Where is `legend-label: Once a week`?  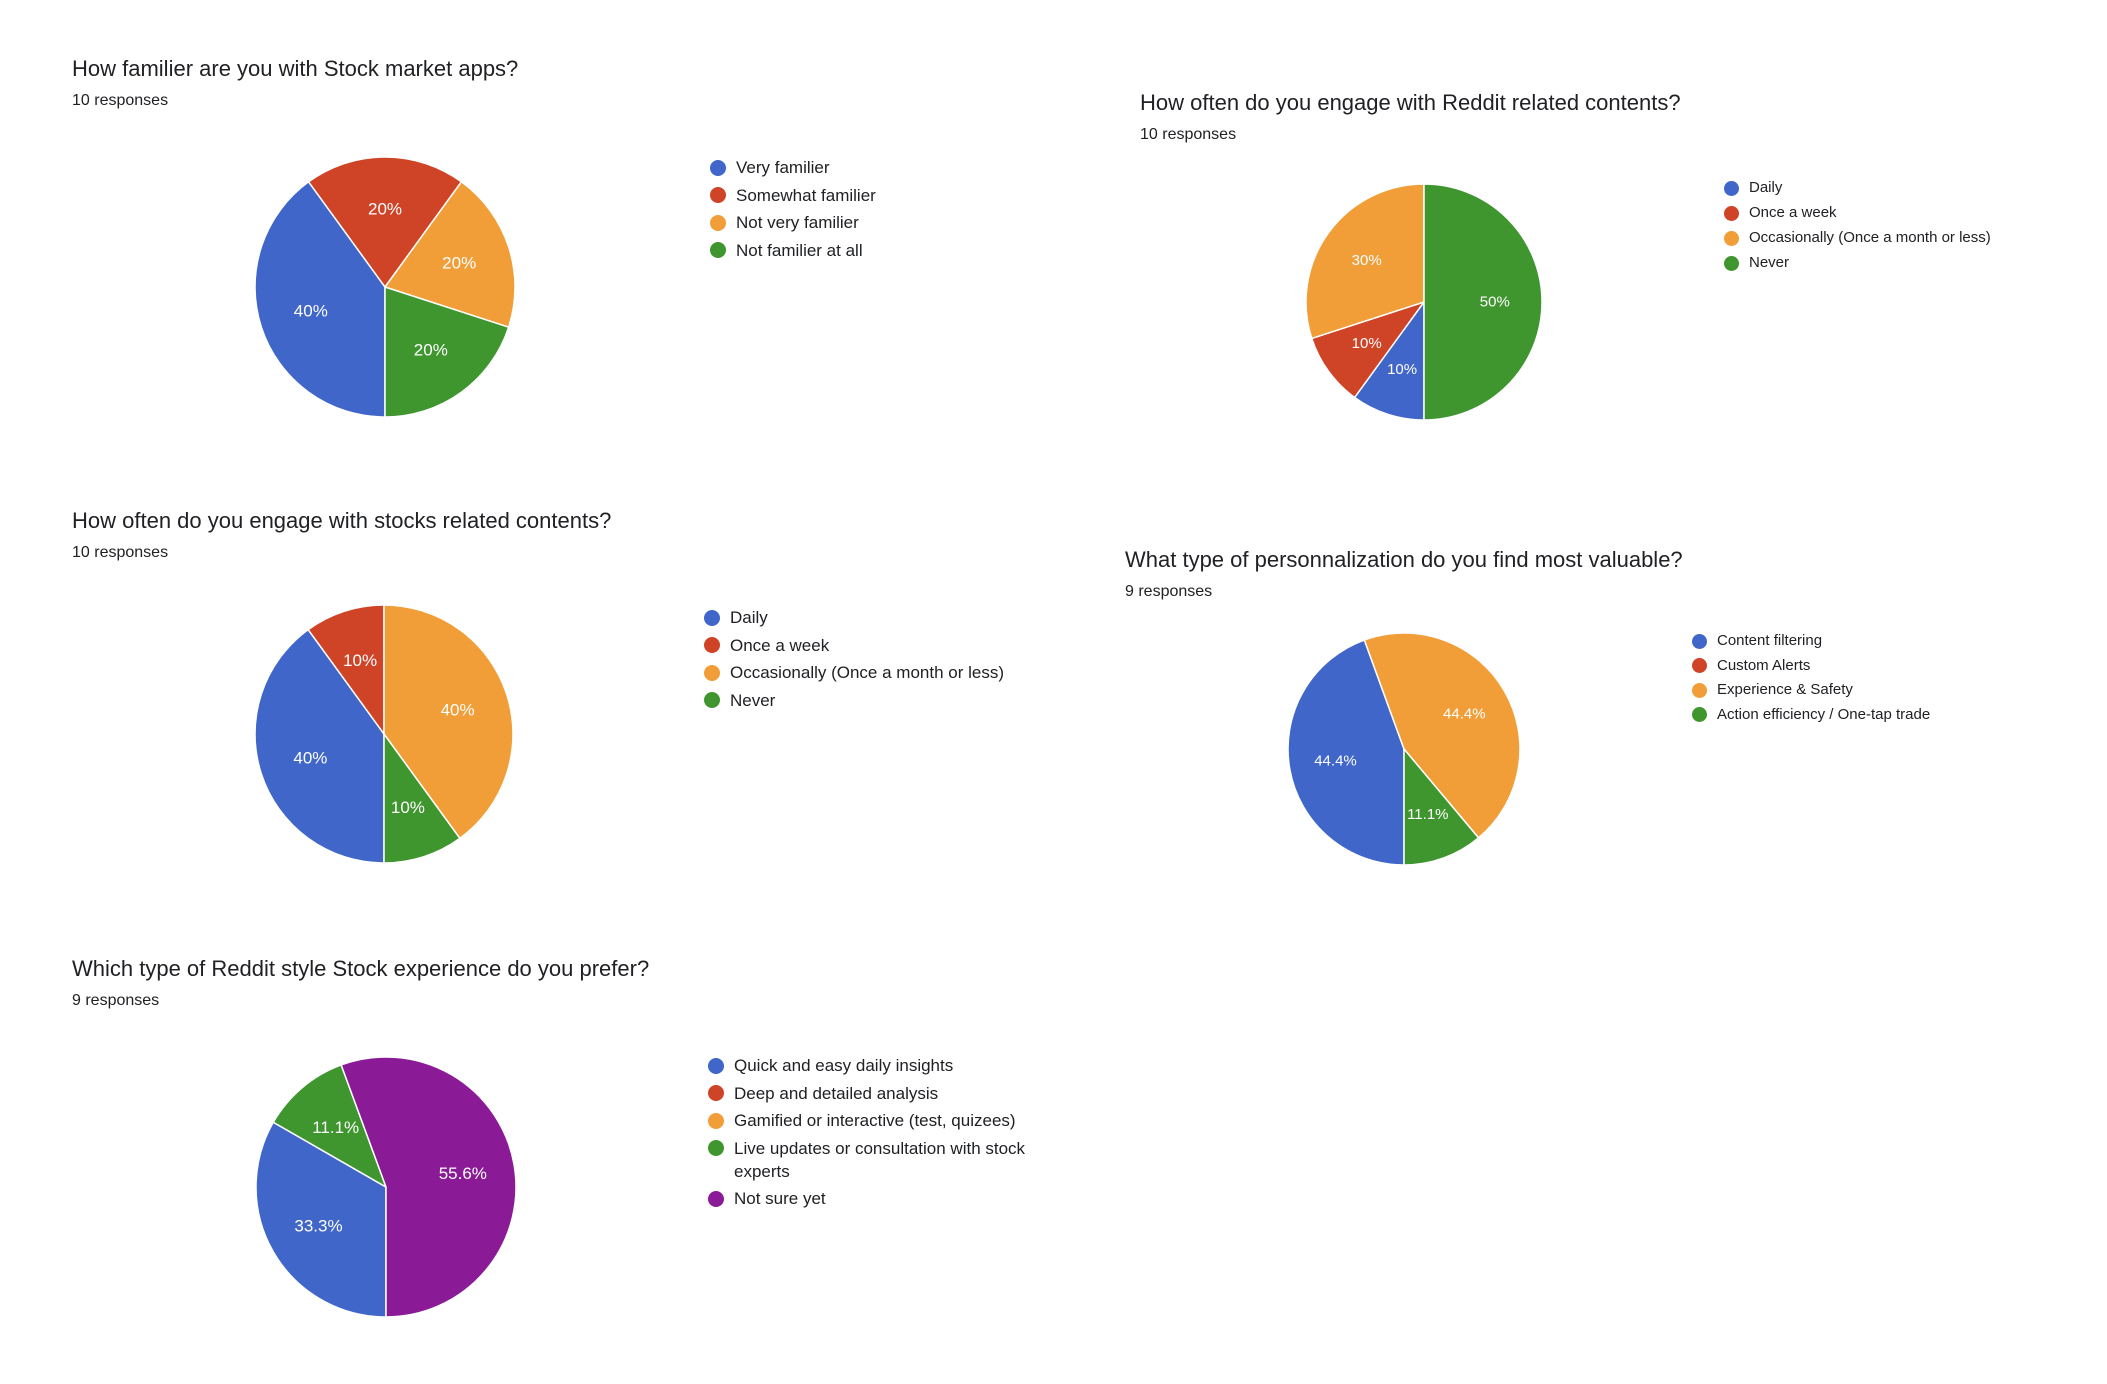 legend-label: Once a week is located at coordinates (780, 645).